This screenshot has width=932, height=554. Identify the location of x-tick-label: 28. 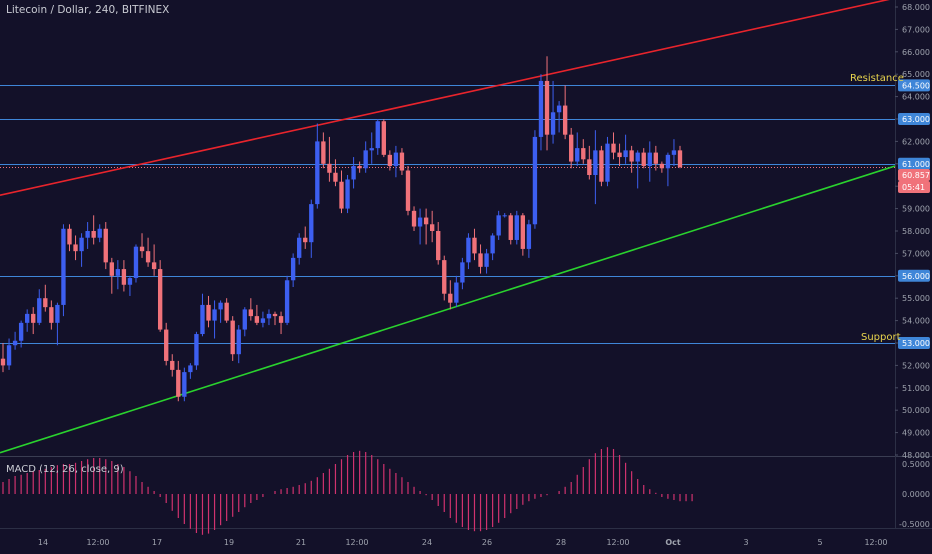
(561, 542).